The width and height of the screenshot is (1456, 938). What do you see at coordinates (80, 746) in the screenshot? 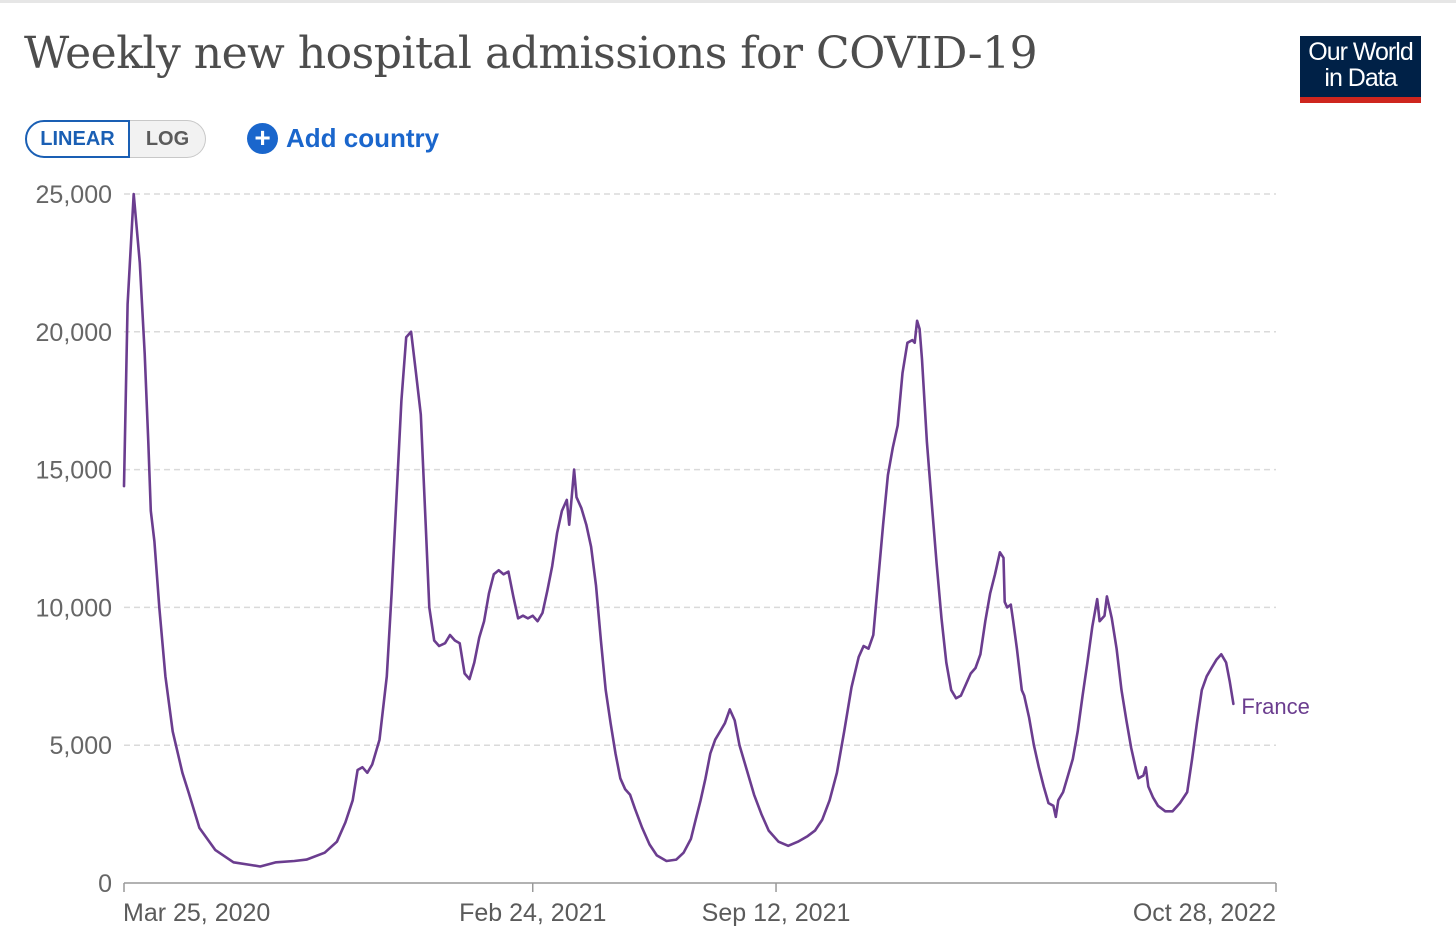
I see `y-tick-label: 5,000` at bounding box center [80, 746].